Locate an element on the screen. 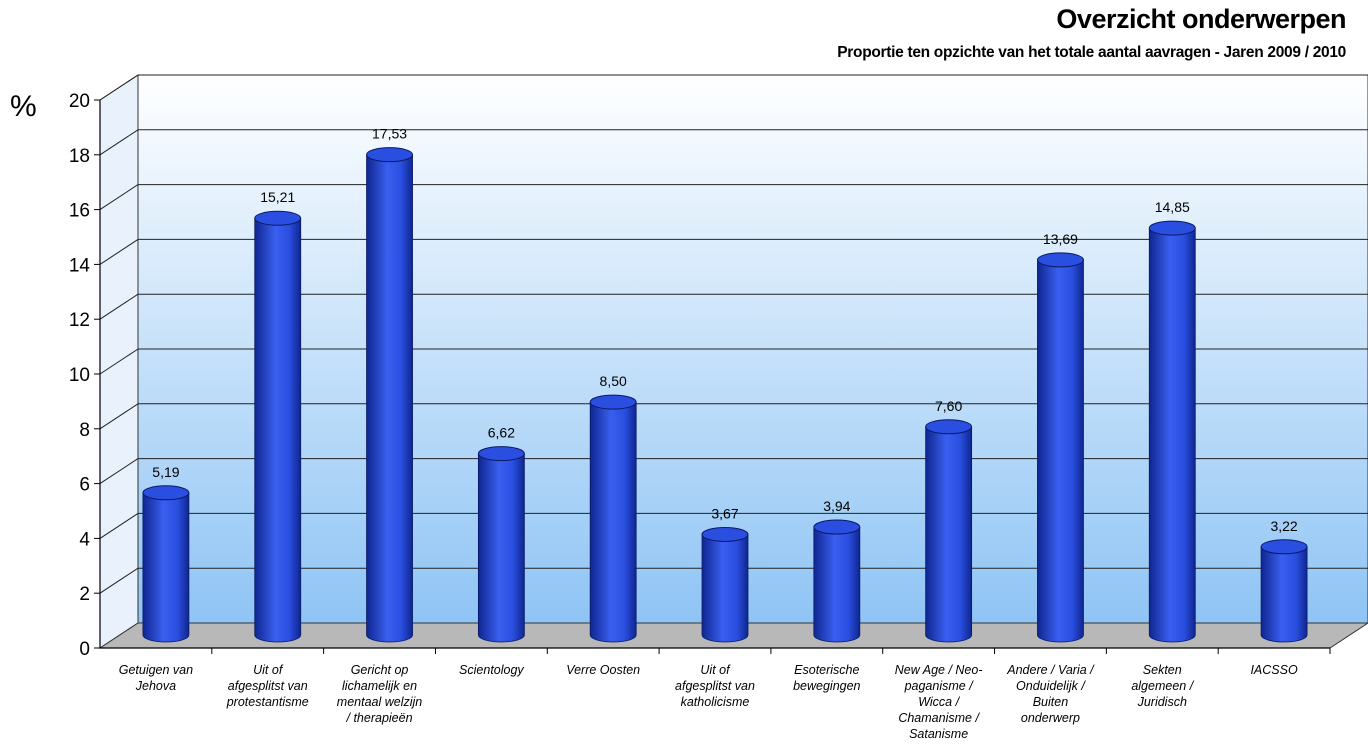 The image size is (1368, 747). x-tick-label-line: bewegingen is located at coordinates (826, 686).